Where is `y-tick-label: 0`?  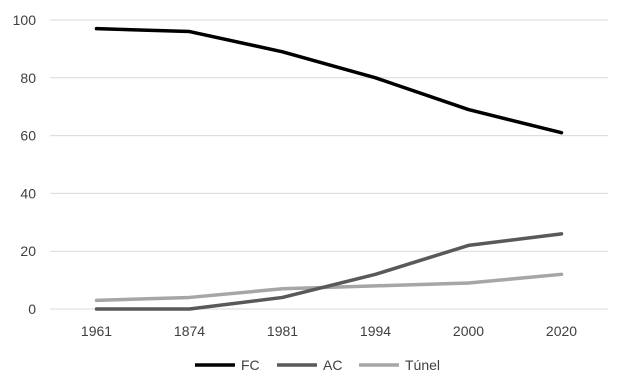 y-tick-label: 0 is located at coordinates (32, 309).